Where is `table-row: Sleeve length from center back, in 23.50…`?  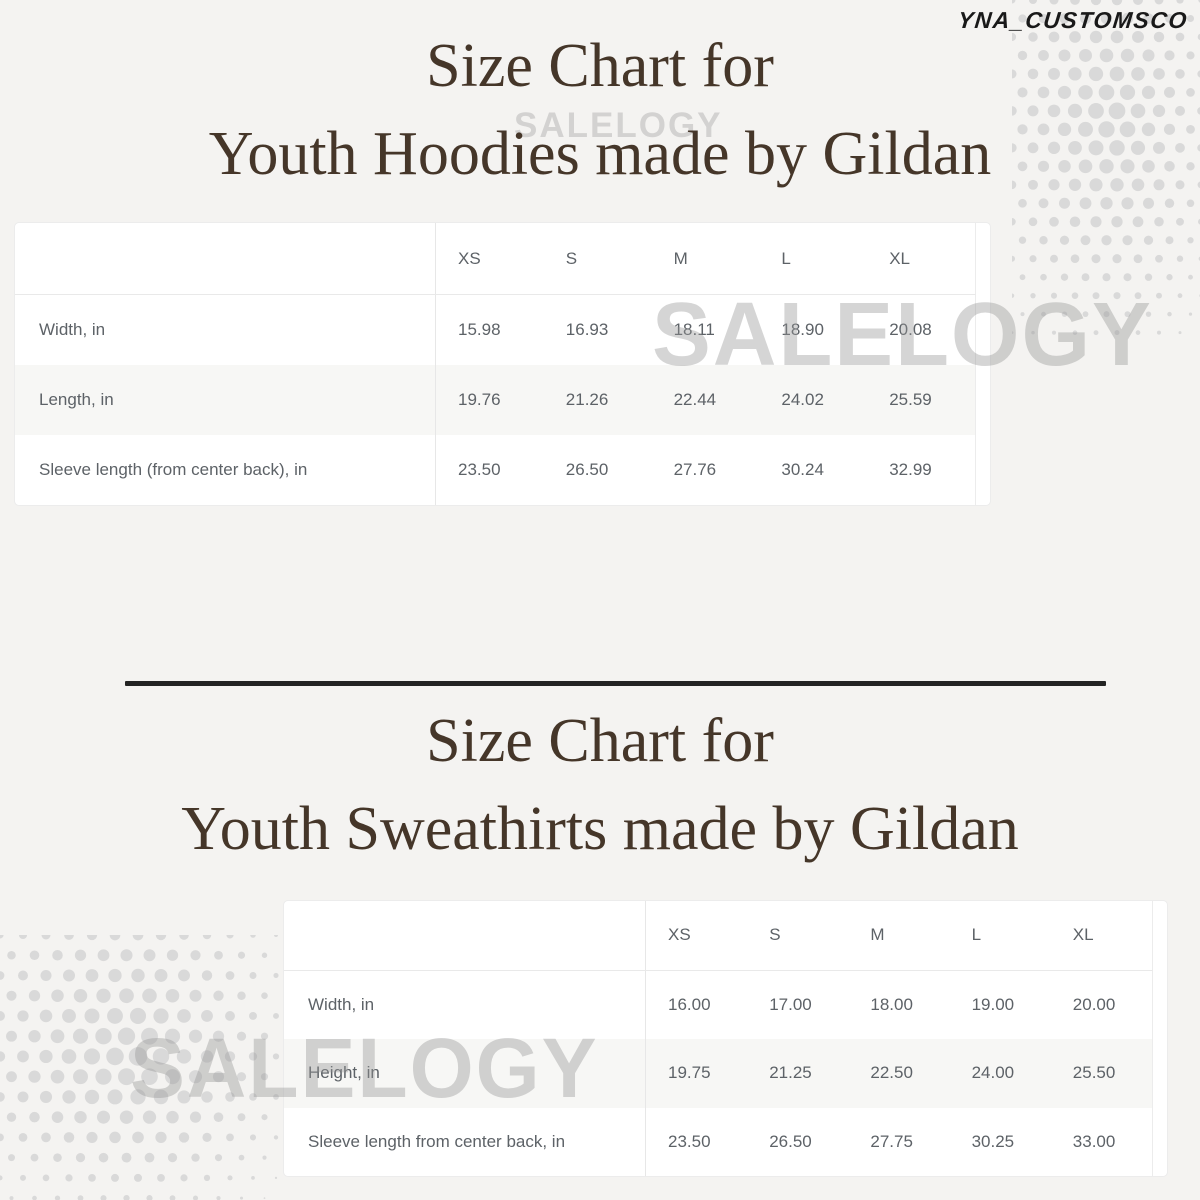
table-row: Sleeve length from center back, in 23.50… is located at coordinates (718, 1141).